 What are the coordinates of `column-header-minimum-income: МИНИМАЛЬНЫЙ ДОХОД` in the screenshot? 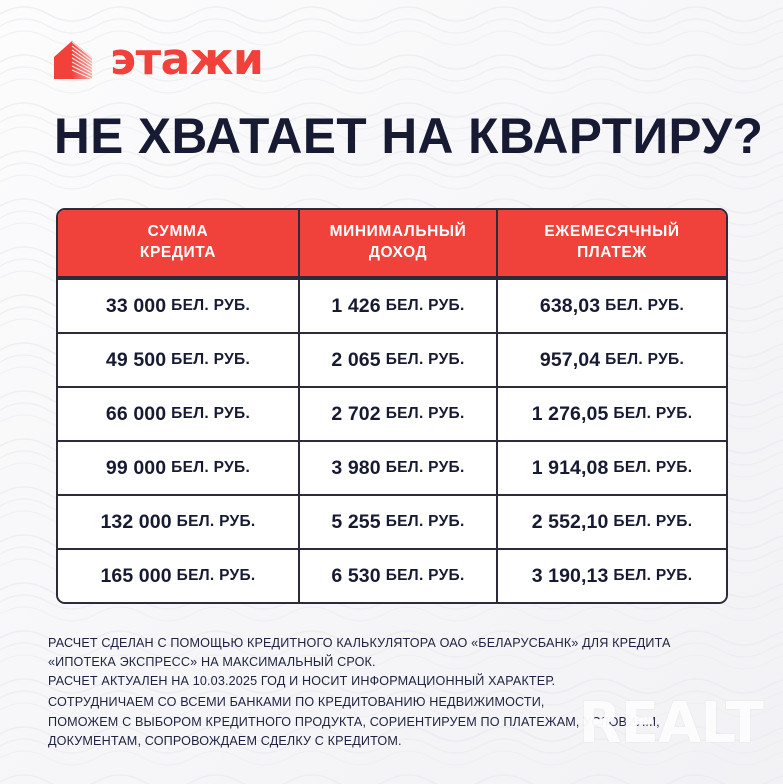 It's located at (397, 243).